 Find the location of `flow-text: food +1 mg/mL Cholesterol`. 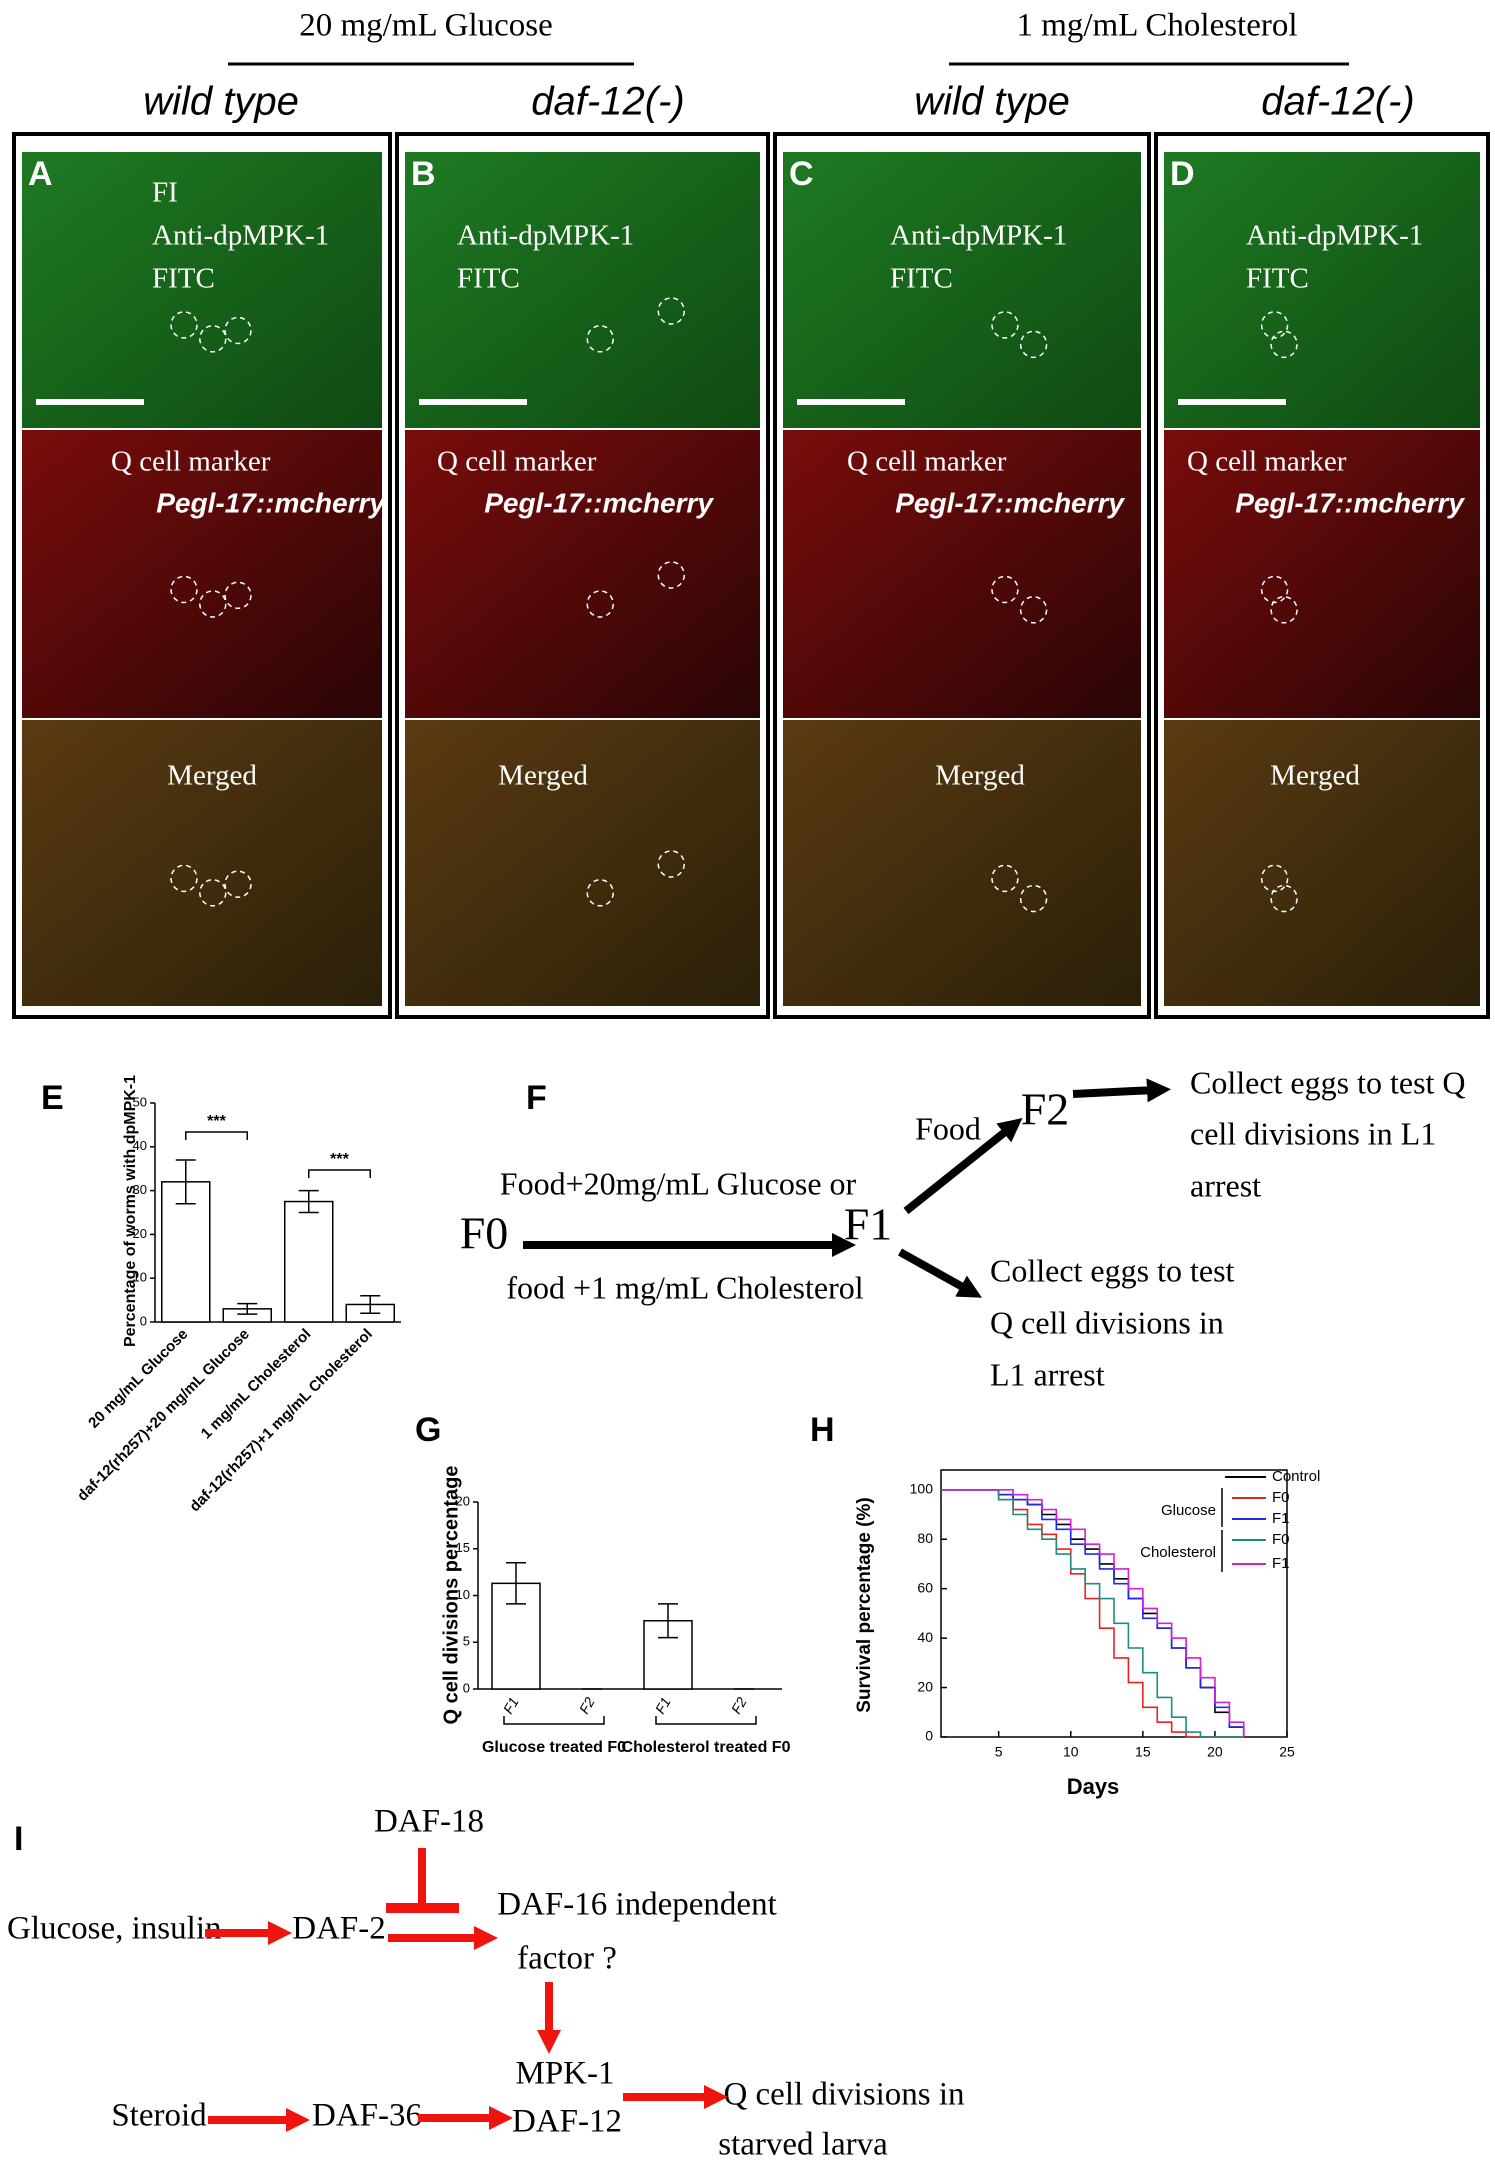

flow-text: food +1 mg/mL Cholesterol is located at coordinates (684, 1287).